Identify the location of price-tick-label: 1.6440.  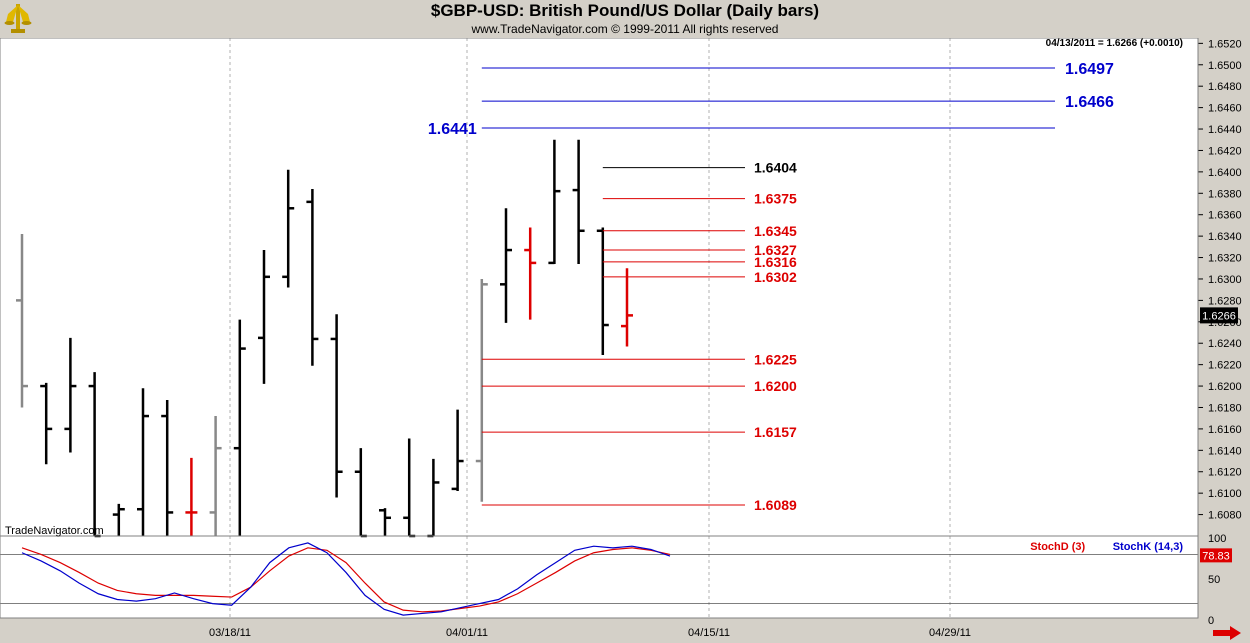
(1225, 130).